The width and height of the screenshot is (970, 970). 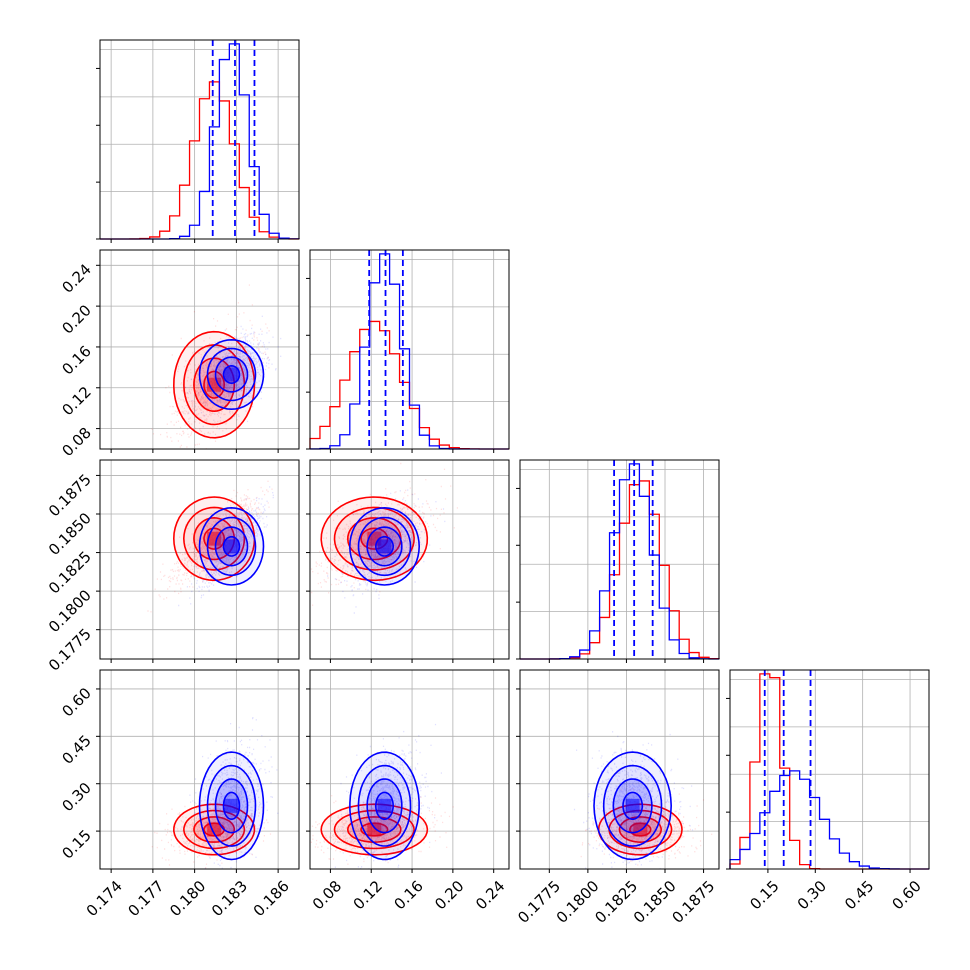 I want to click on y-tick-label: 0.08, so click(x=76, y=442).